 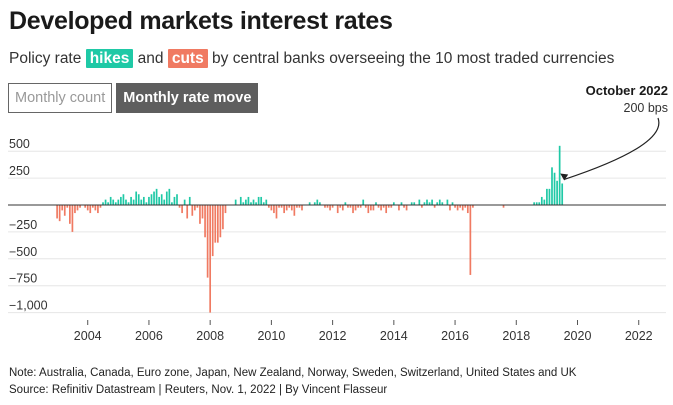 What do you see at coordinates (187, 98) in the screenshot?
I see `tab-monthly-rate-move: Monthly rate move` at bounding box center [187, 98].